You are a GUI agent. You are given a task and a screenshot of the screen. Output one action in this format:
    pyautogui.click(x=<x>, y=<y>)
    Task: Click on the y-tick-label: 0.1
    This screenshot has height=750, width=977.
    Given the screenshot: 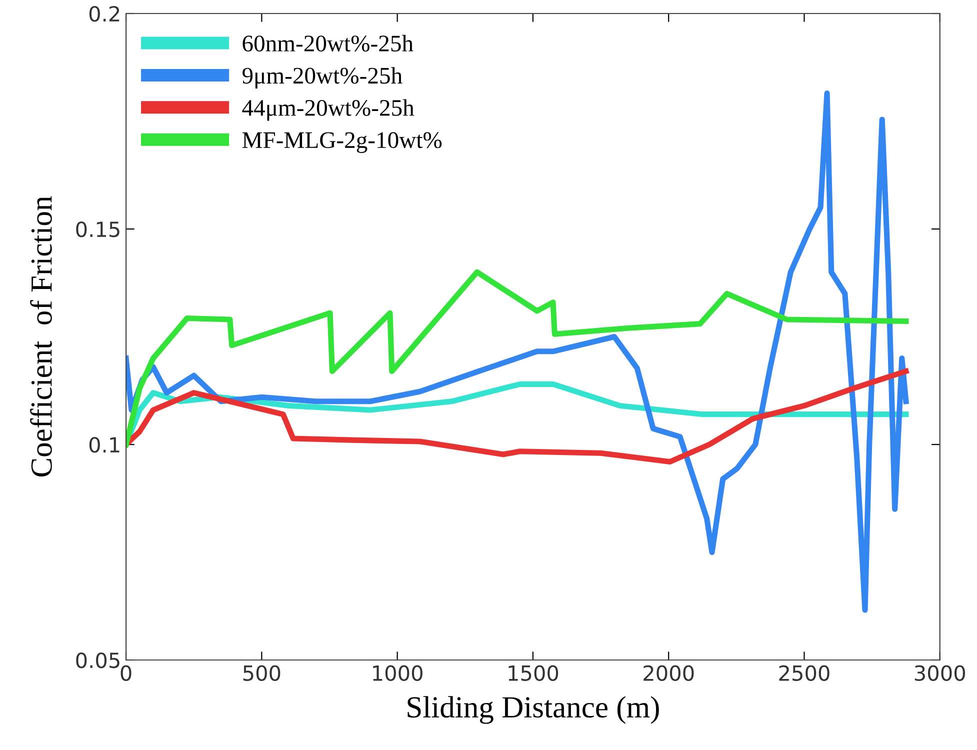 What is the action you would take?
    pyautogui.click(x=104, y=444)
    